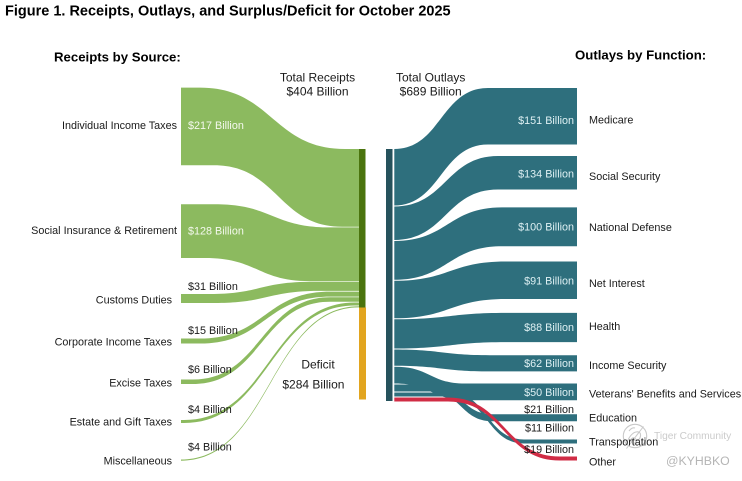 The image size is (742, 481). What do you see at coordinates (623, 443) in the screenshot?
I see `svg-text: Transportation` at bounding box center [623, 443].